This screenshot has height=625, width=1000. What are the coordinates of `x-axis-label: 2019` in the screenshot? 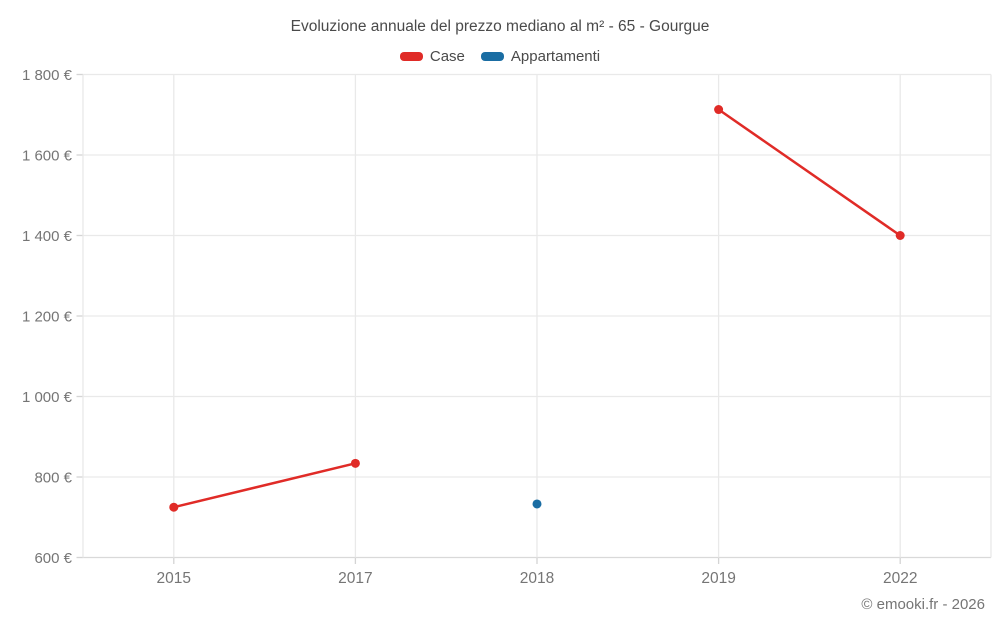 It's located at (718, 578).